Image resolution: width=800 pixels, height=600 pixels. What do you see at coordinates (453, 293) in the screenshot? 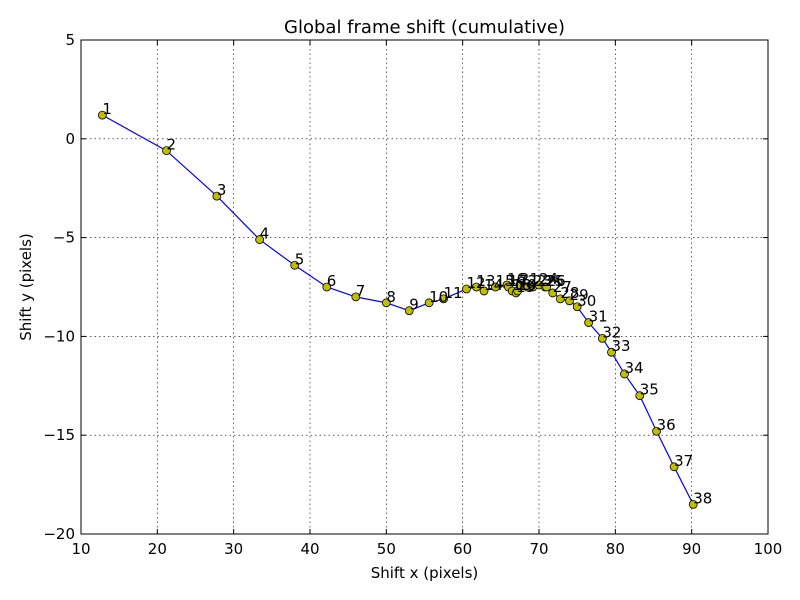
I see `data-point-label: 11` at bounding box center [453, 293].